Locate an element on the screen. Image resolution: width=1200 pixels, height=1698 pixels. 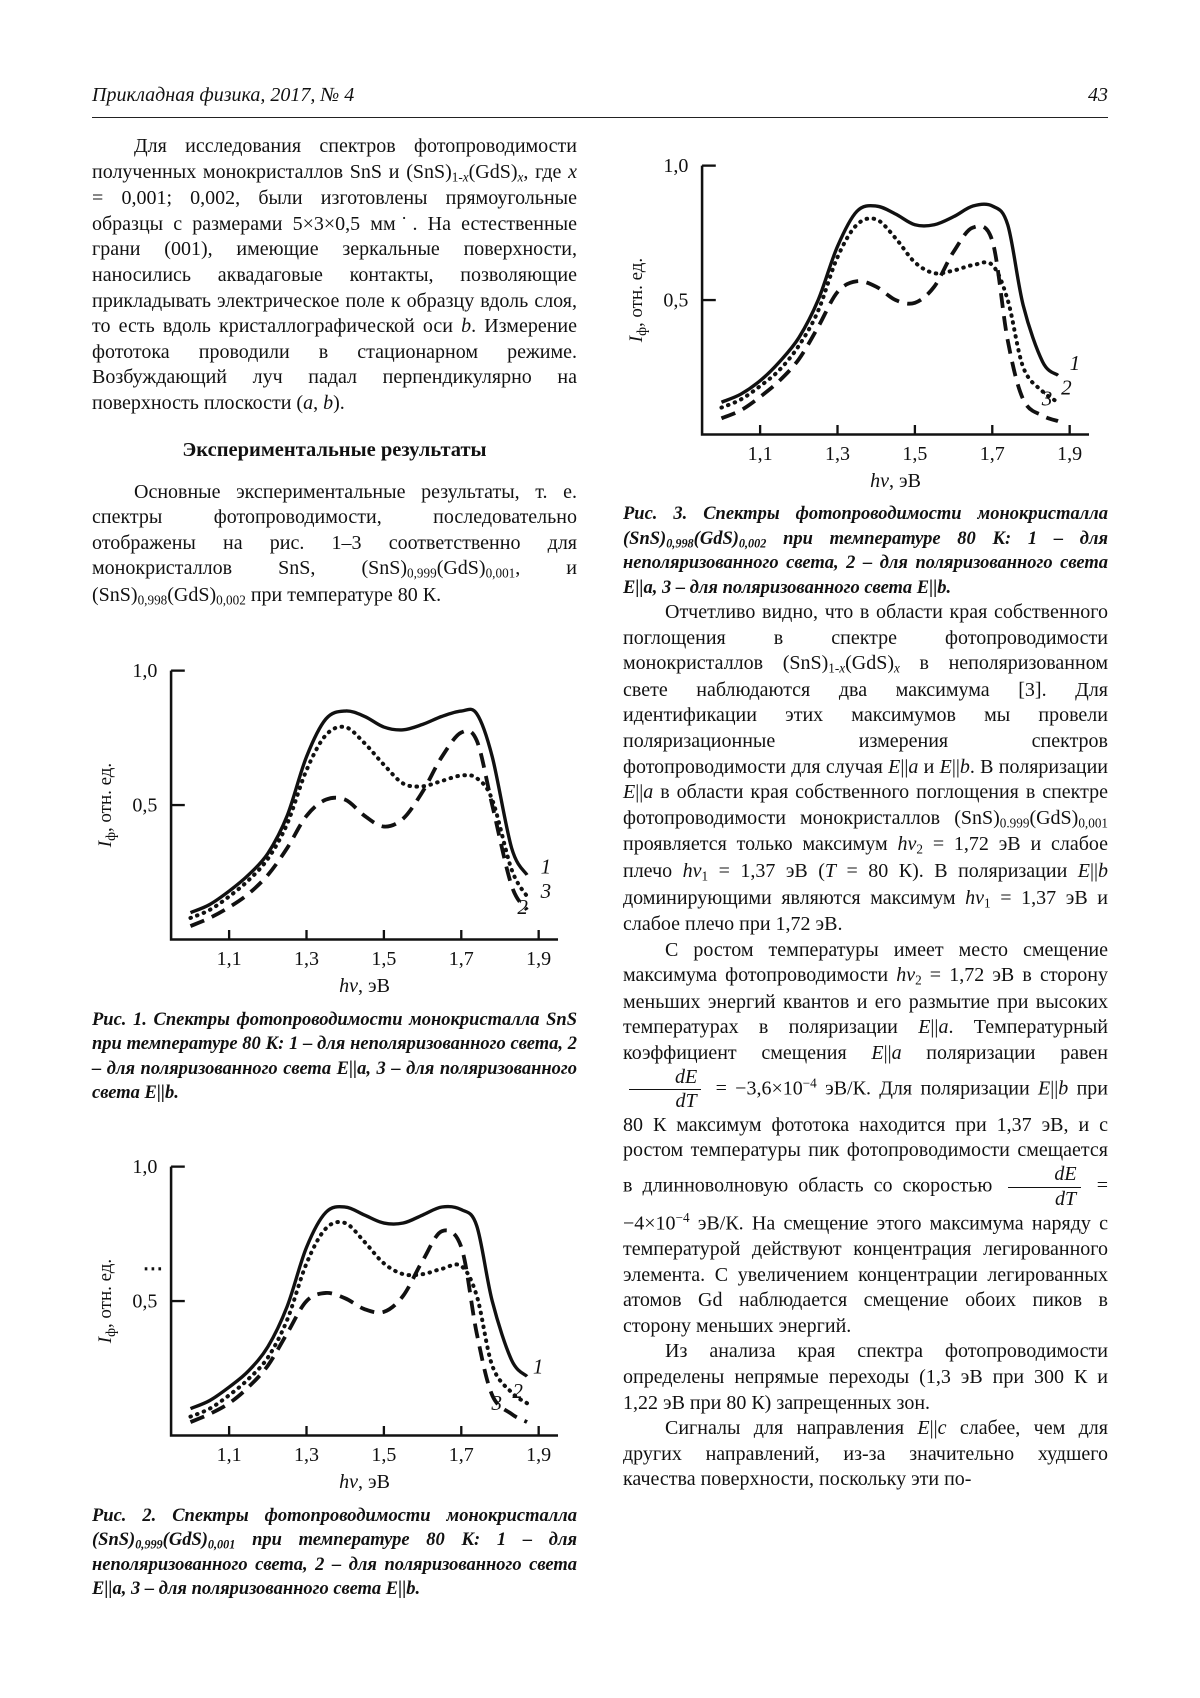
journal-title: Прикладная физика, 2017, № 4 is located at coordinates (223, 95).